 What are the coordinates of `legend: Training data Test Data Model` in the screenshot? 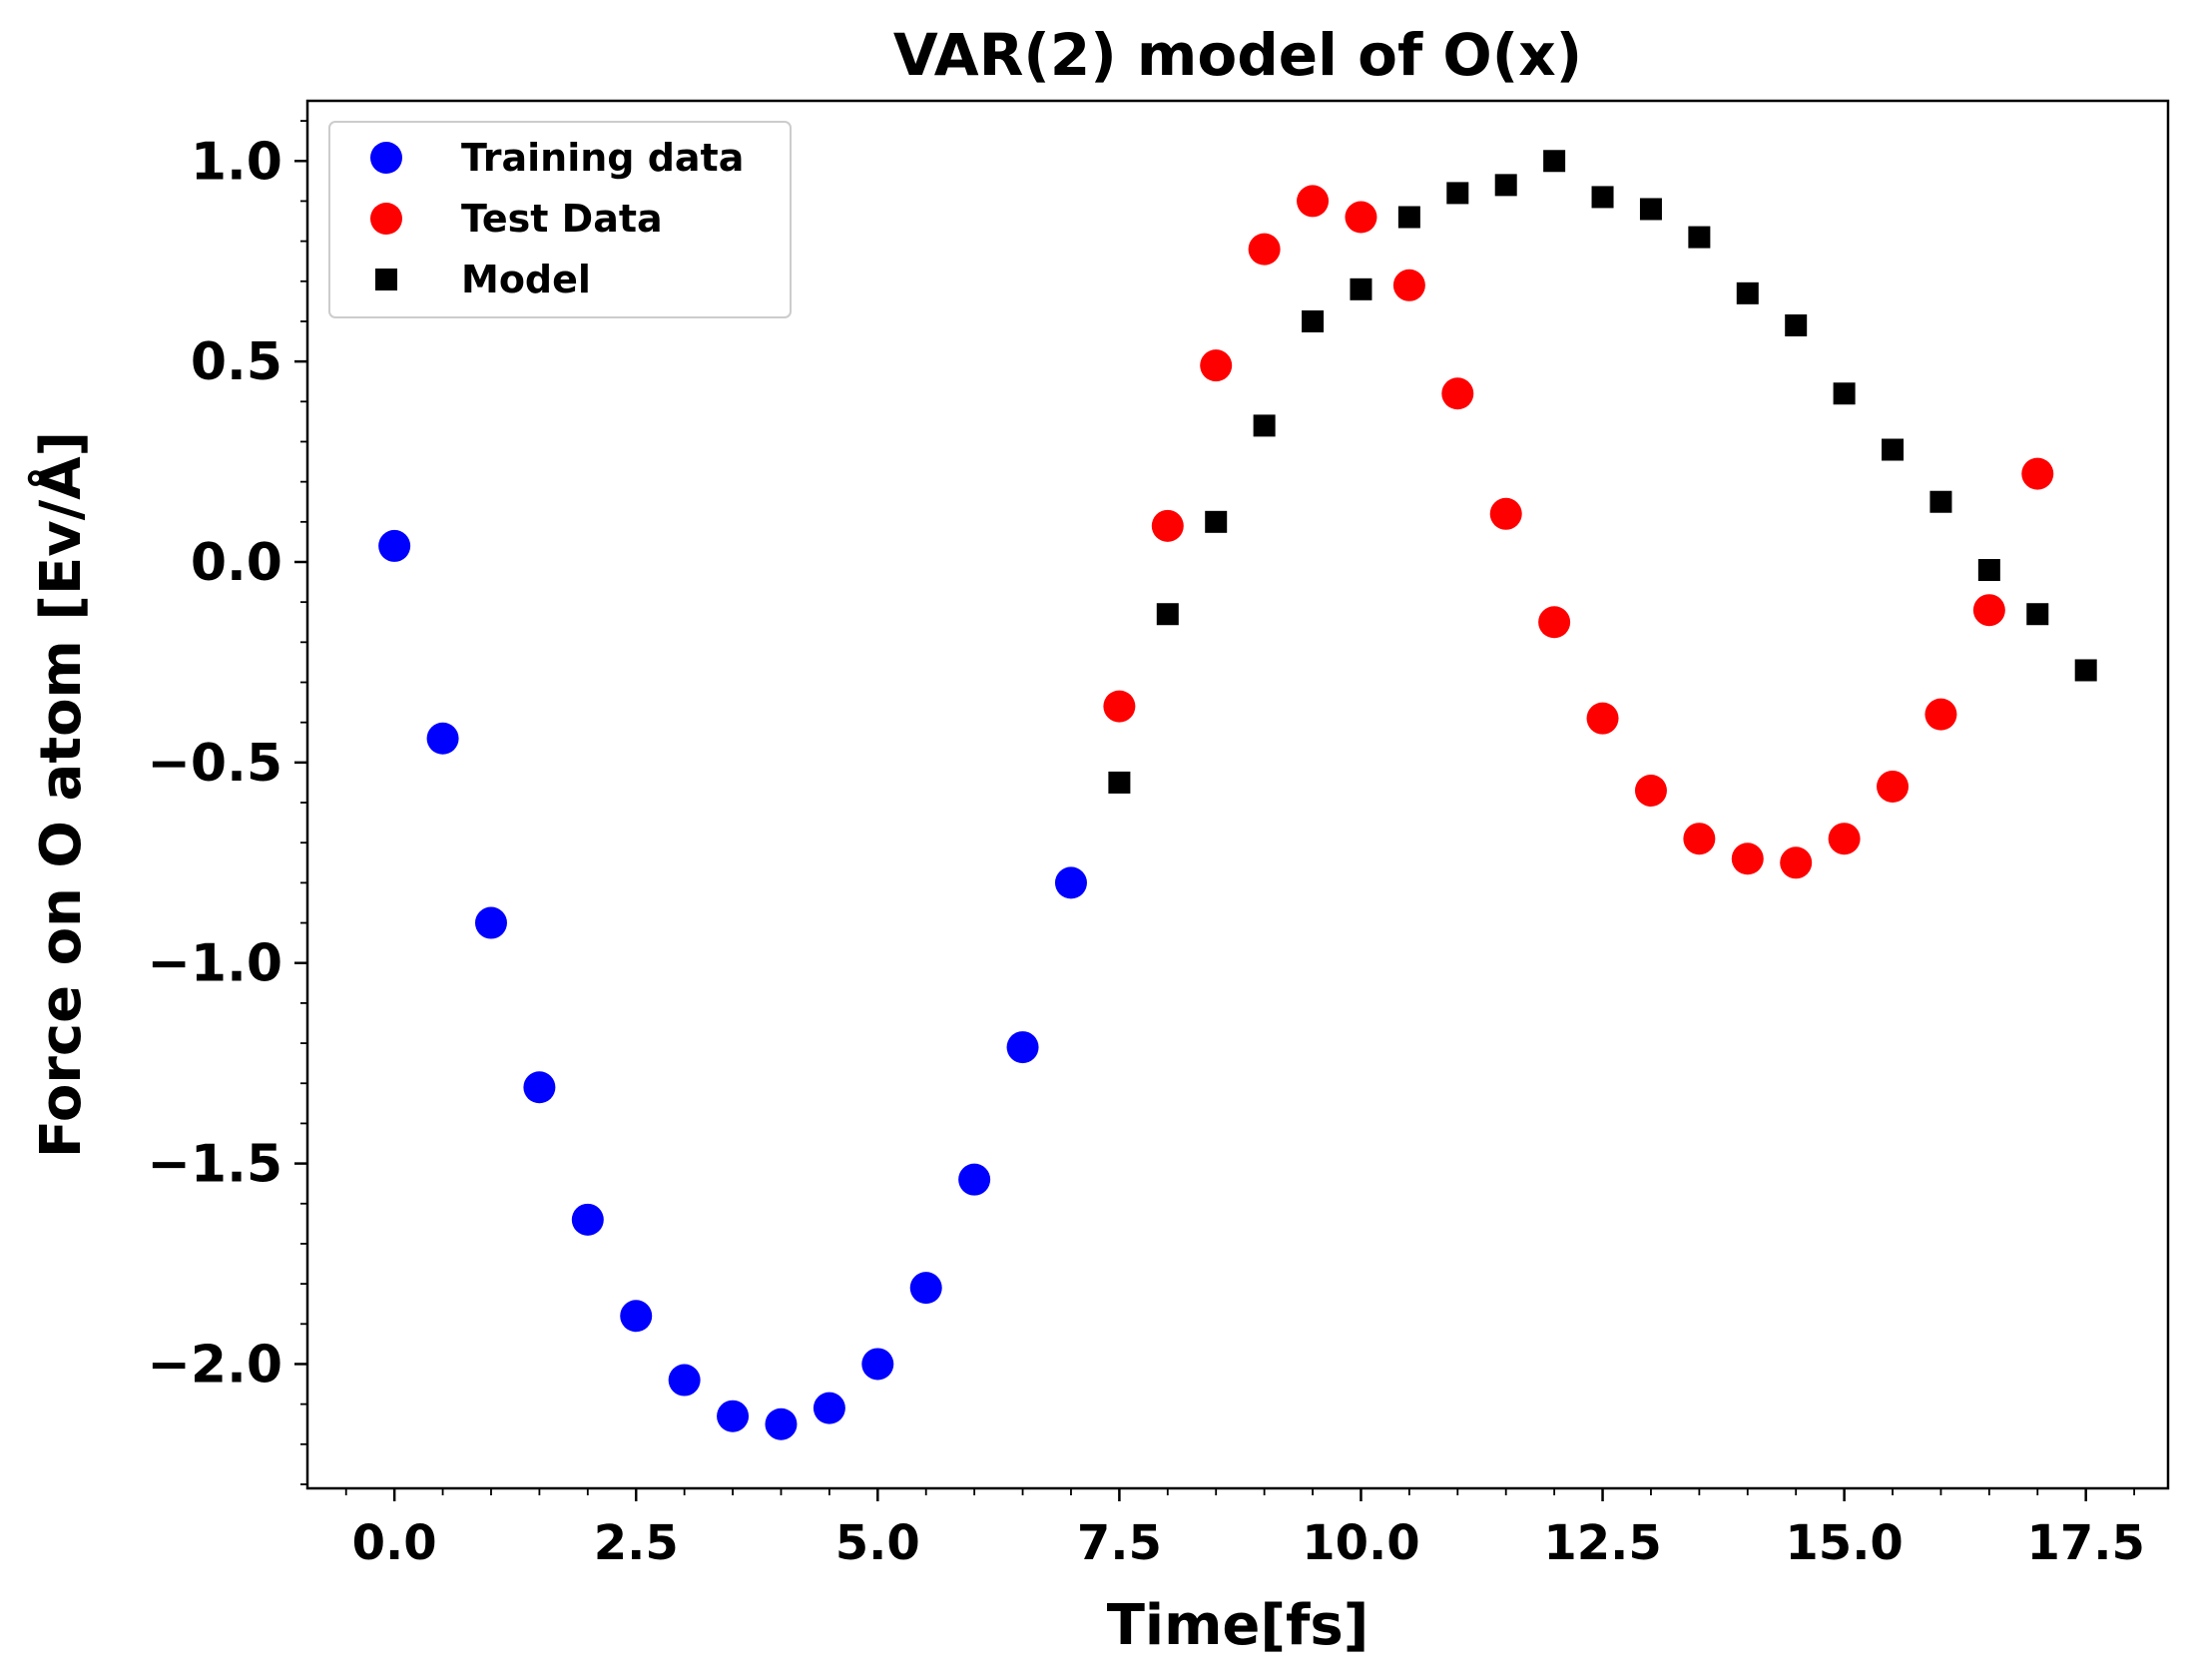 It's located at (560, 219).